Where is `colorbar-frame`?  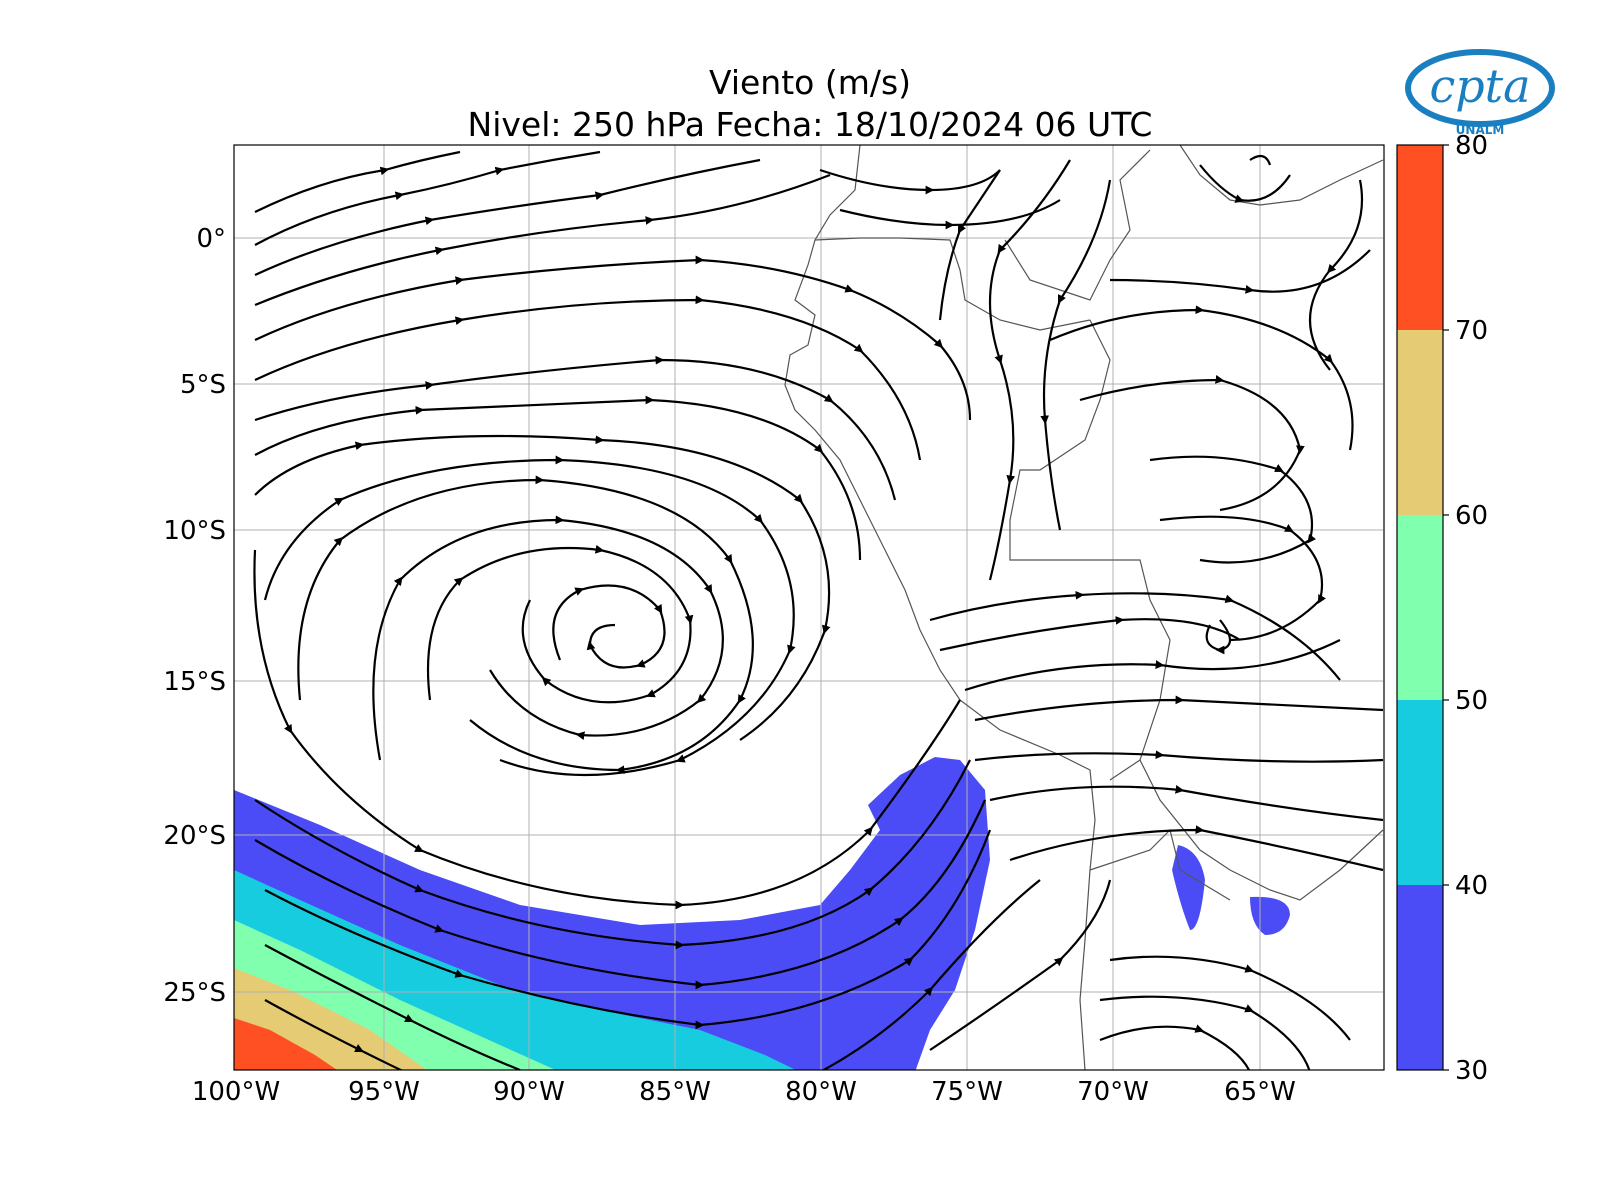 colorbar-frame is located at coordinates (1420, 607).